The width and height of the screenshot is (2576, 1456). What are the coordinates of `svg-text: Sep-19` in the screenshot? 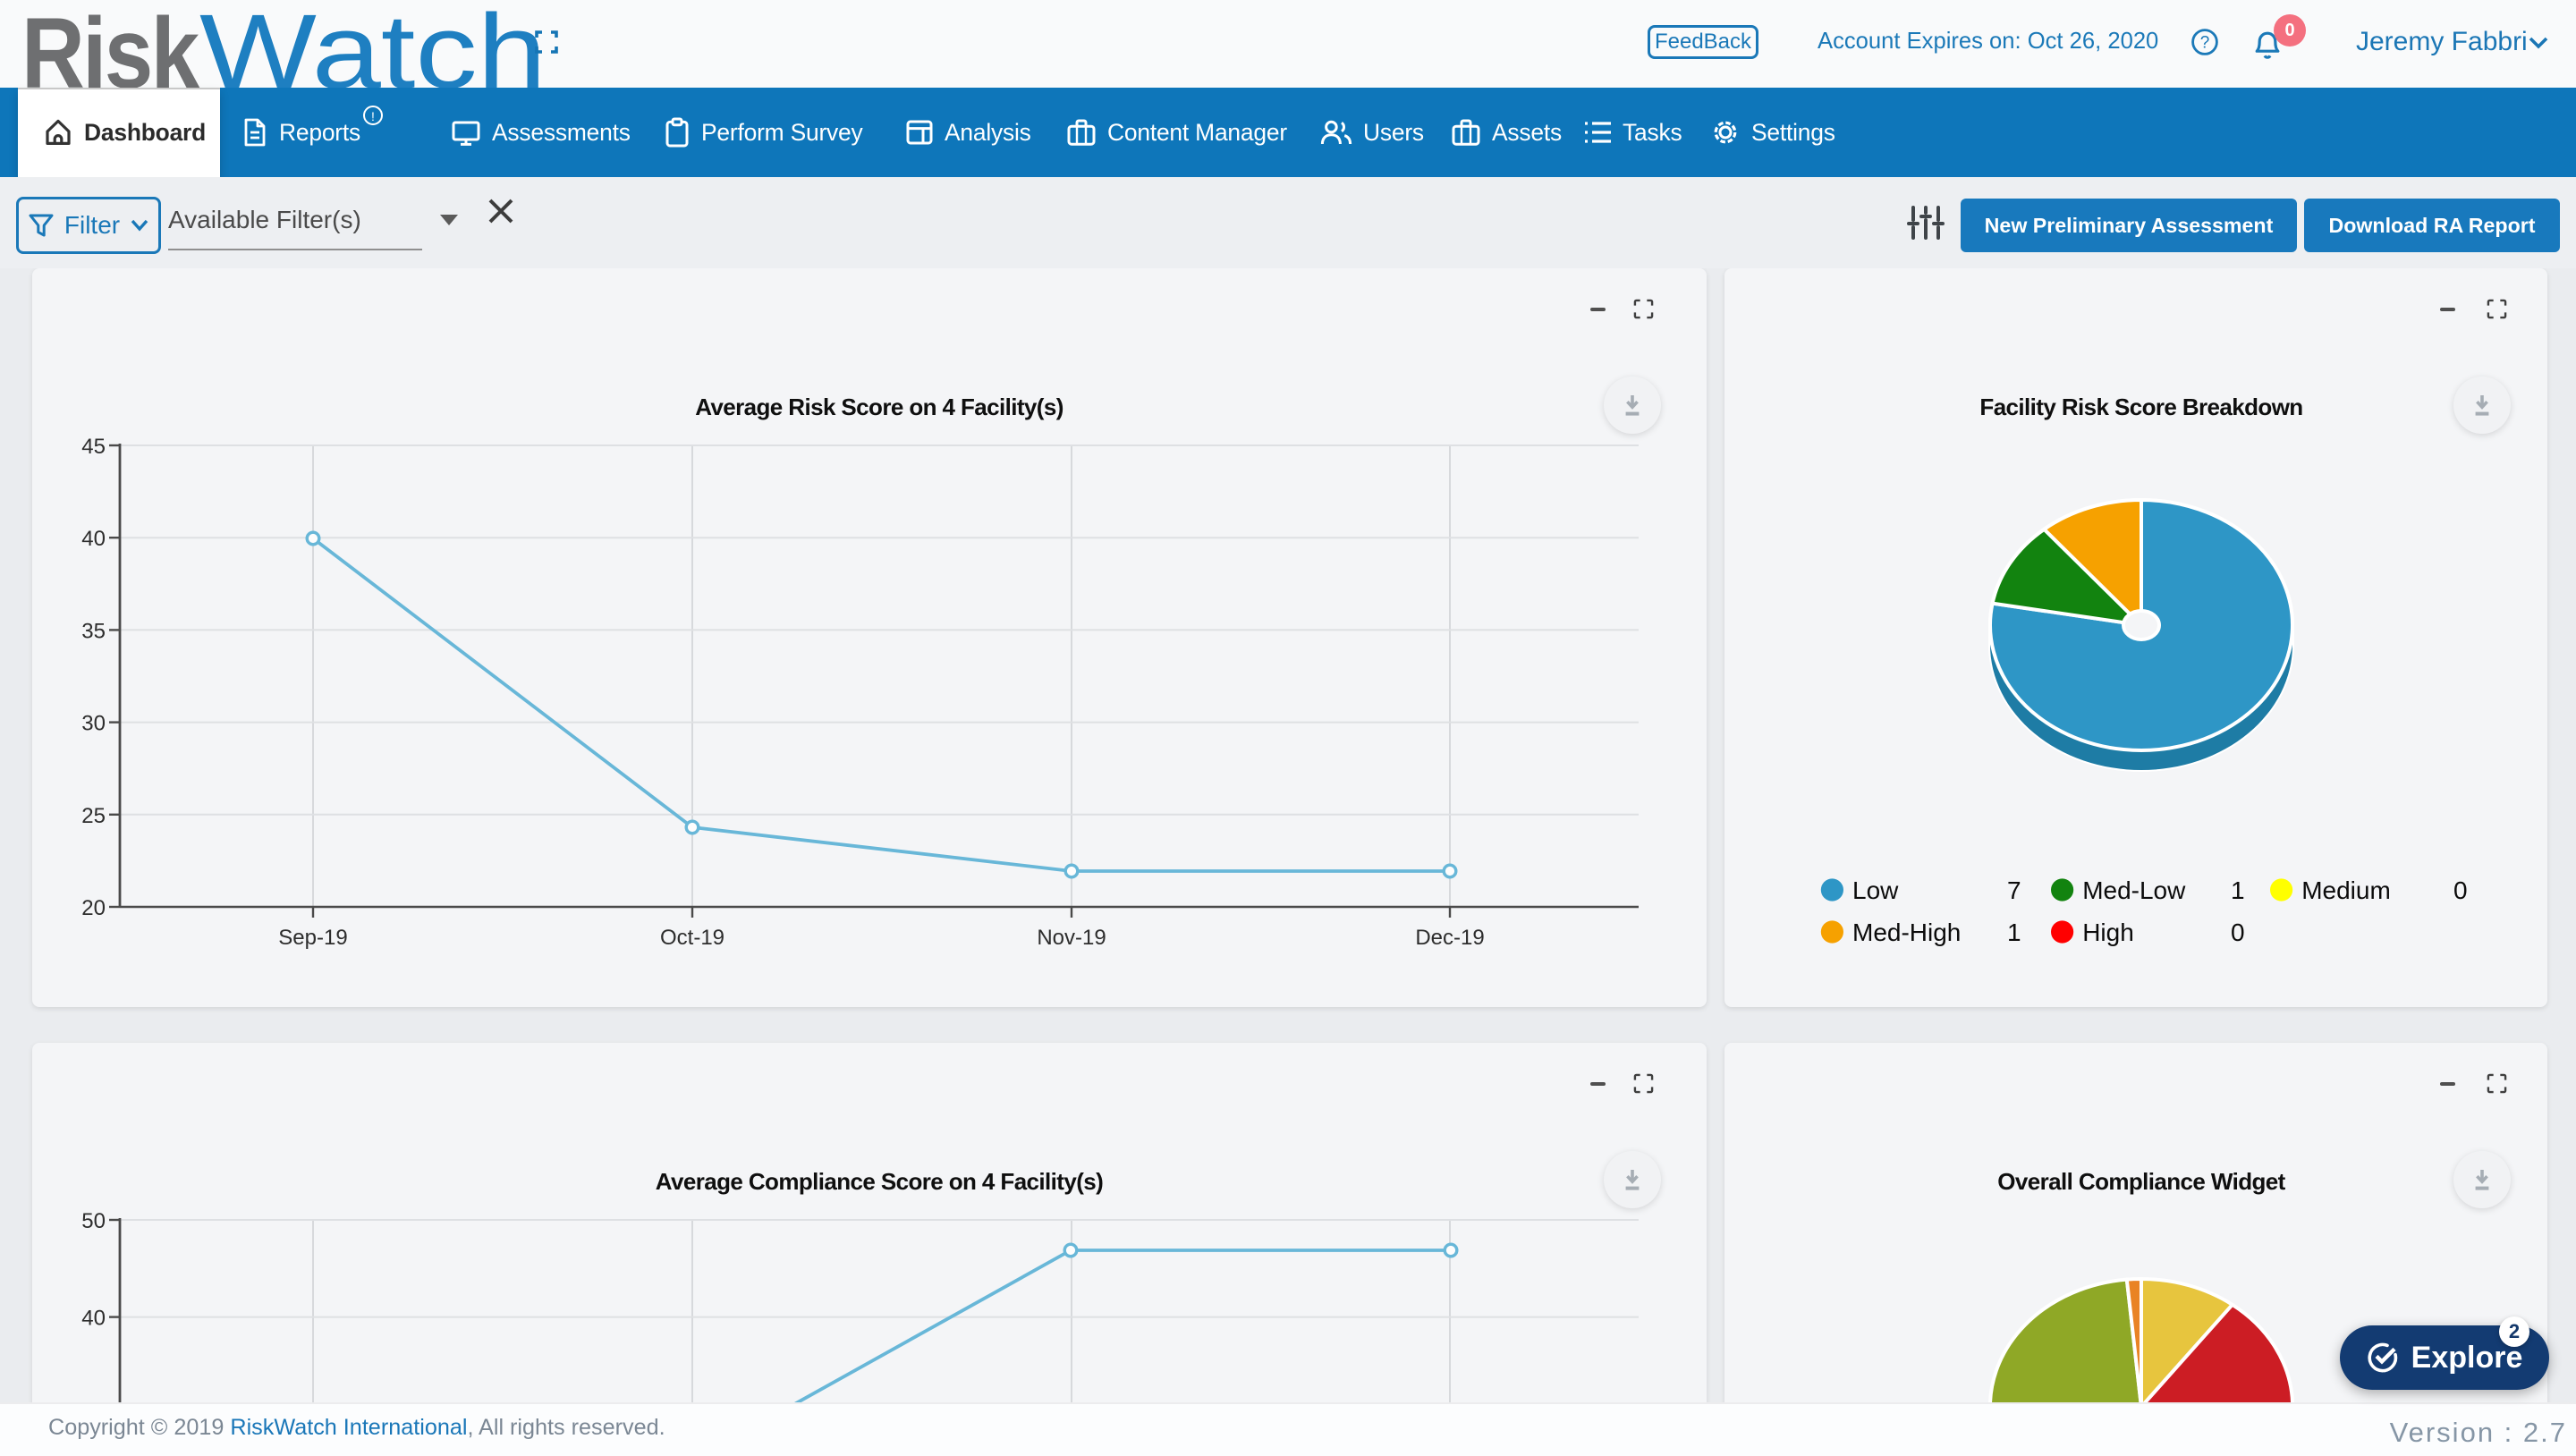 It's located at (312, 938).